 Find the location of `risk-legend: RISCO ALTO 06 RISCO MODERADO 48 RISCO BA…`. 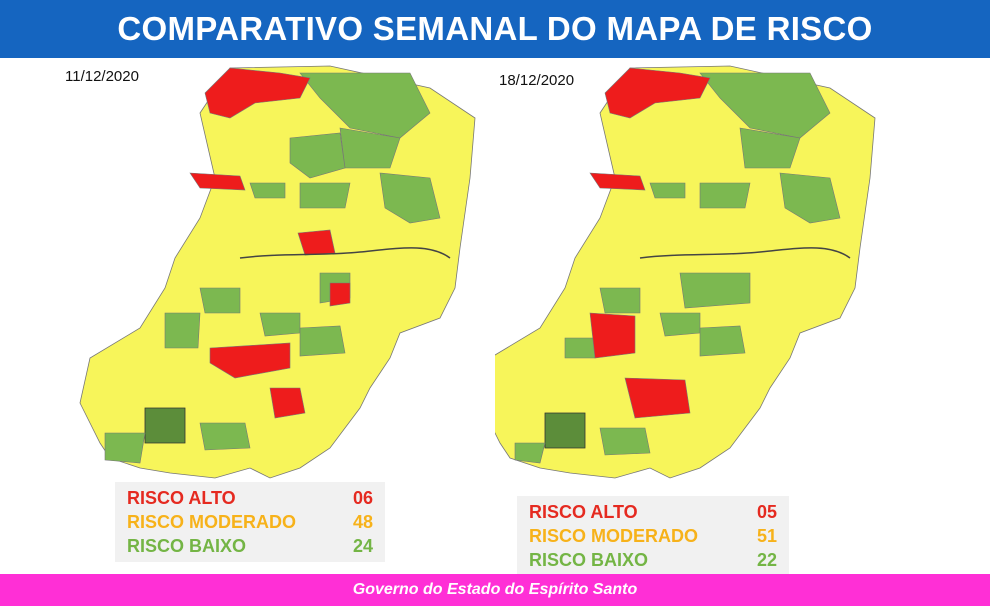

risk-legend: RISCO ALTO 06 RISCO MODERADO 48 RISCO BA… is located at coordinates (250, 522).